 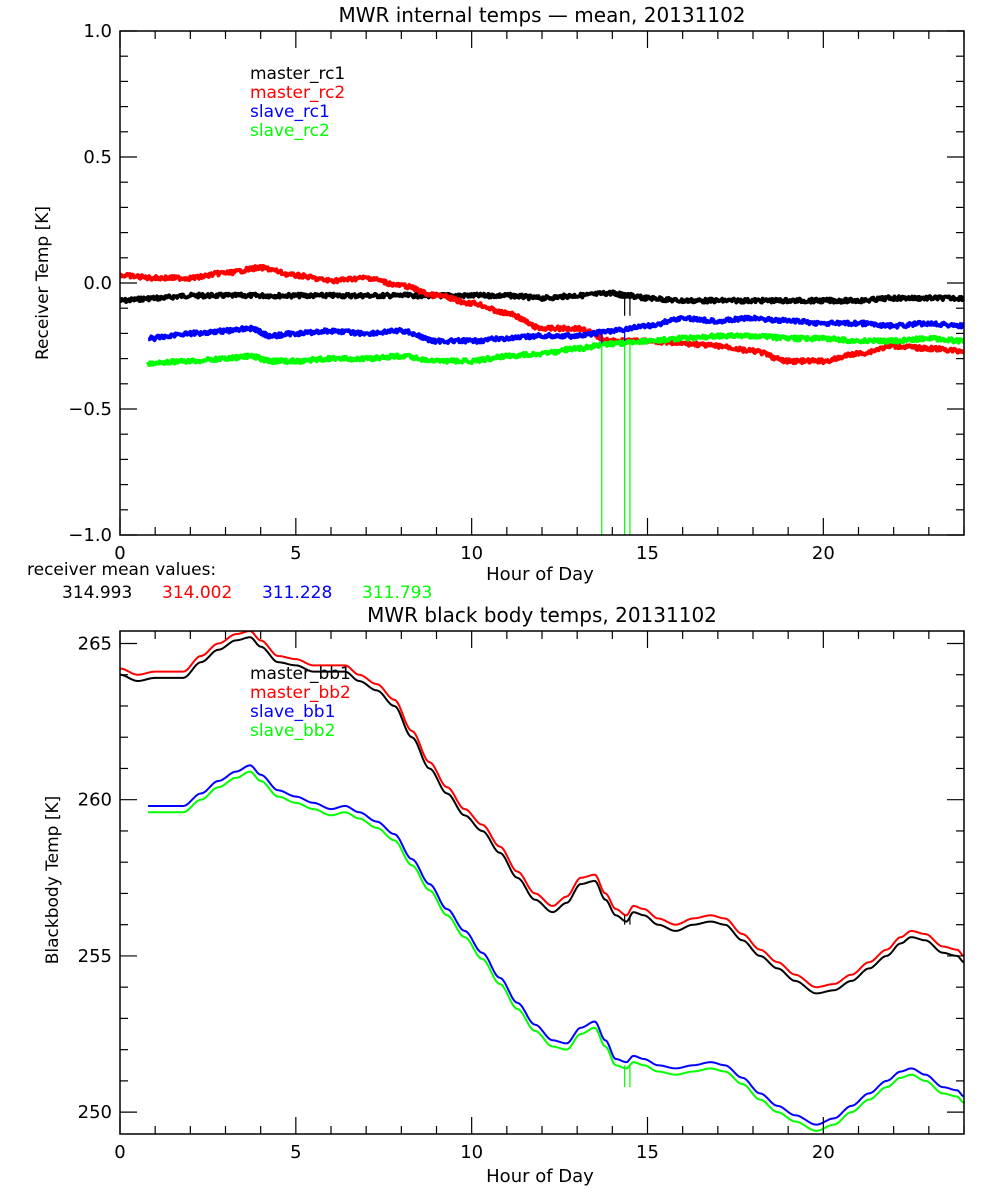 What do you see at coordinates (97, 31) in the screenshot?
I see `y-tick-label: 1.0` at bounding box center [97, 31].